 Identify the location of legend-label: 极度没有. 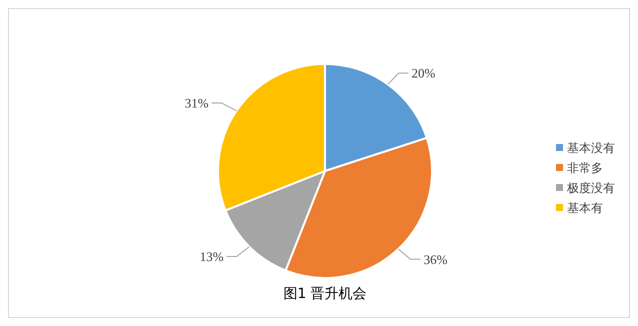
(590, 188).